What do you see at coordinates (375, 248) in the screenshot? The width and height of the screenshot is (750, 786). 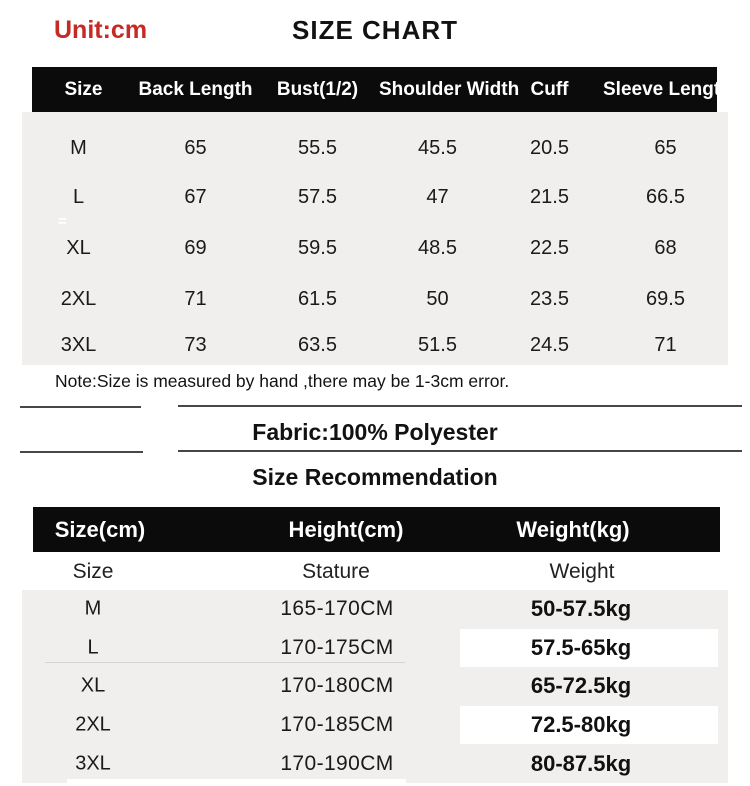 I see `table-row-xl: XL 69 59.5 48.5 22.5 68` at bounding box center [375, 248].